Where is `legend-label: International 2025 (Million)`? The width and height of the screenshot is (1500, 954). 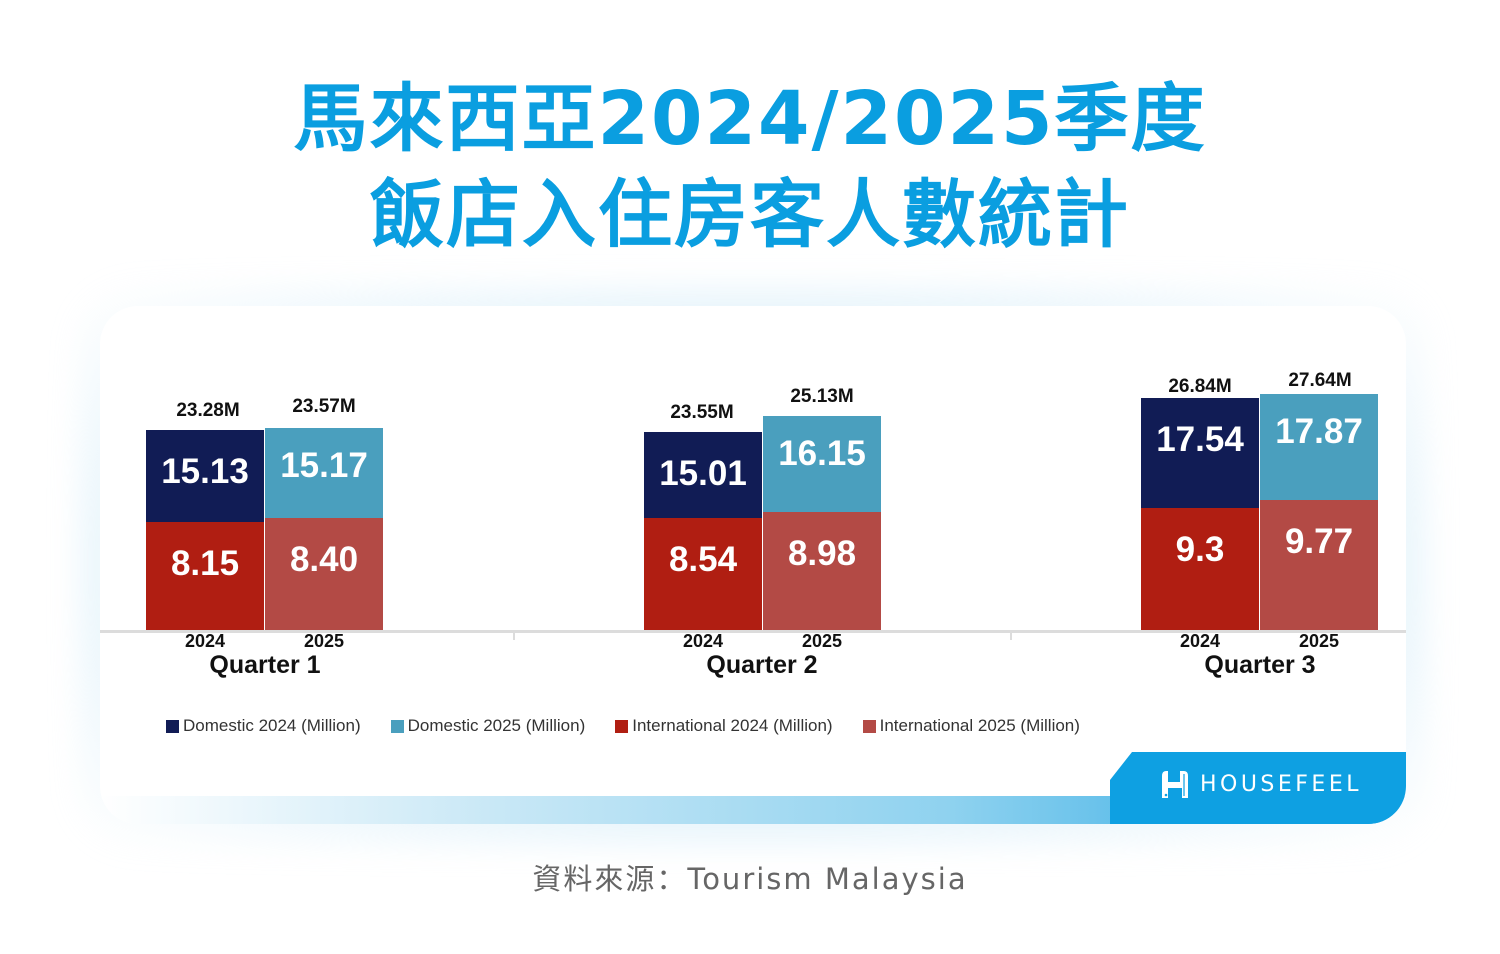 legend-label: International 2025 (Million) is located at coordinates (979, 725).